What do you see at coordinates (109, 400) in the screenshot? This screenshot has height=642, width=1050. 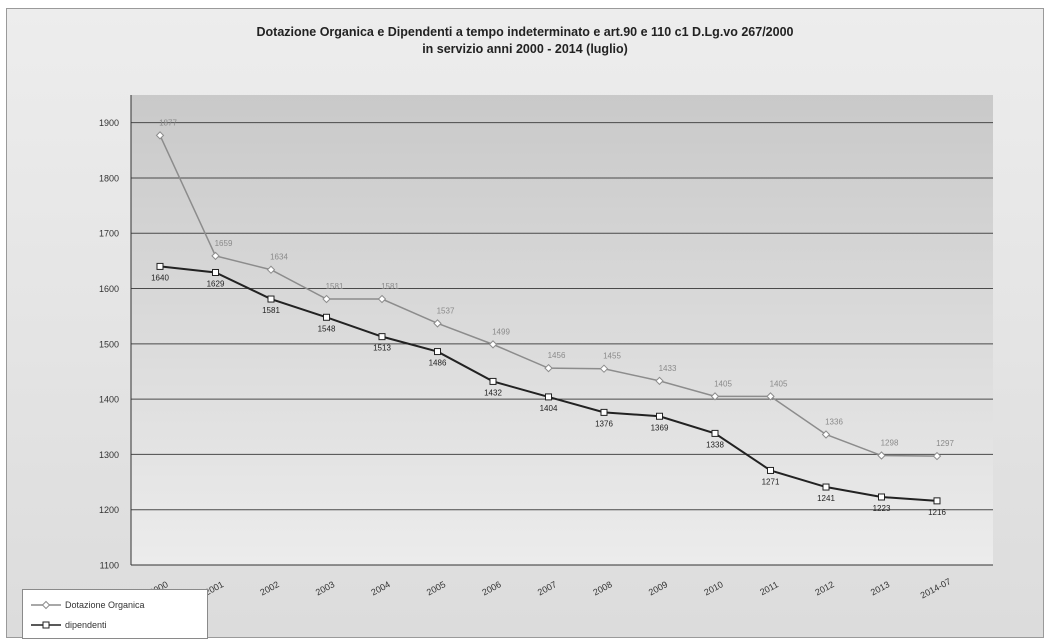 I see `y-tick-label: 1400` at bounding box center [109, 400].